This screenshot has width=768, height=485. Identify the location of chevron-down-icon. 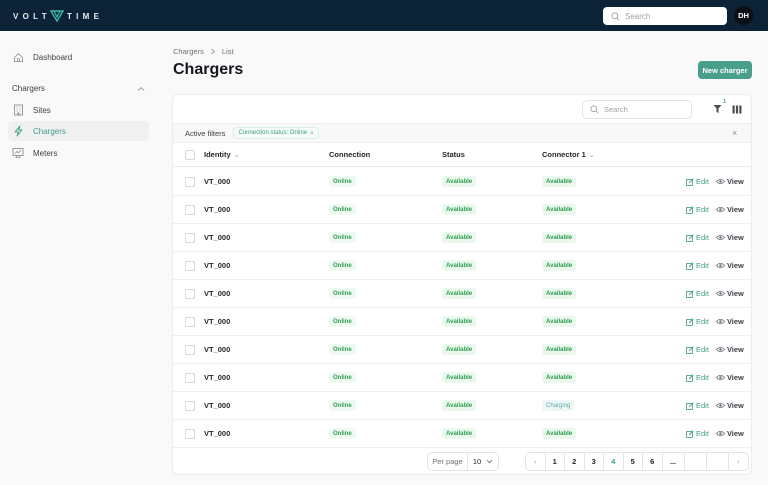
(489, 461).